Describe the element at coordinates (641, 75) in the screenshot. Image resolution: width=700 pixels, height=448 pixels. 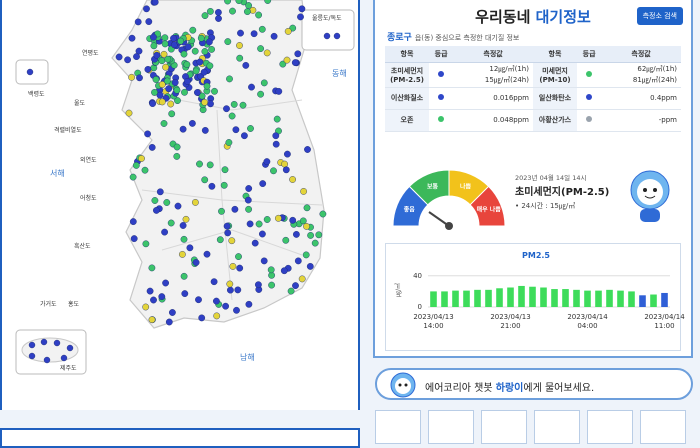
I see `value-cell: 62㎍/㎥(1h) 81㎍/㎥(24h)` at that location.